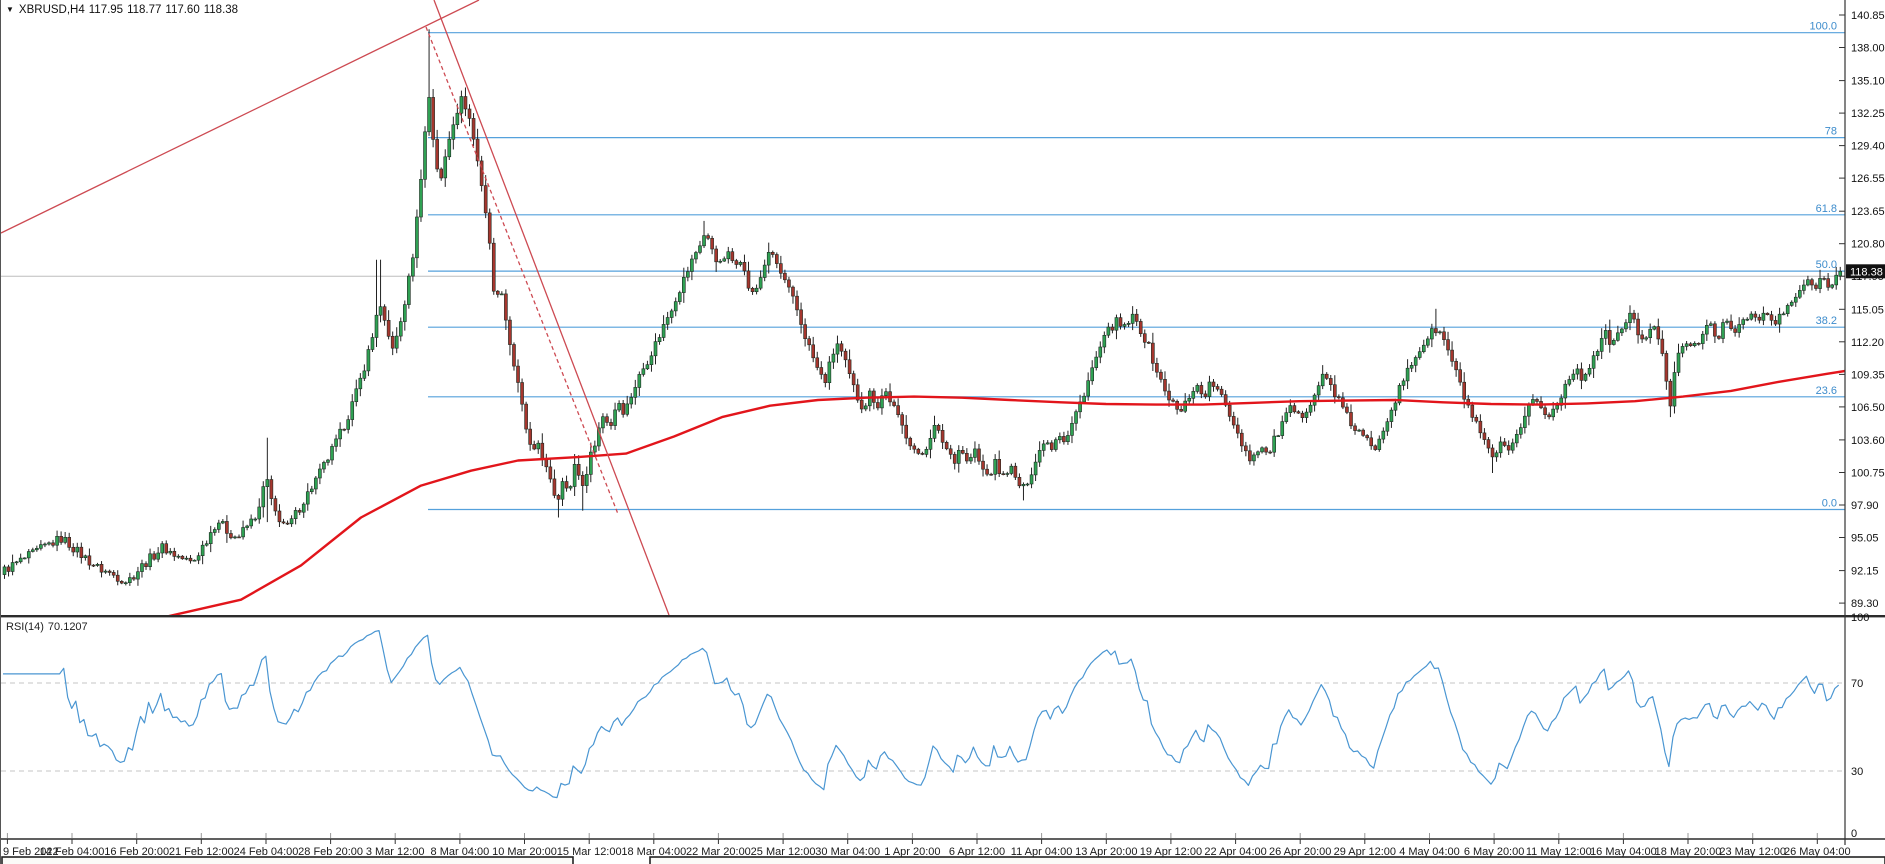 This screenshot has width=1885, height=864. I want to click on quote-close: 118.38, so click(221, 10).